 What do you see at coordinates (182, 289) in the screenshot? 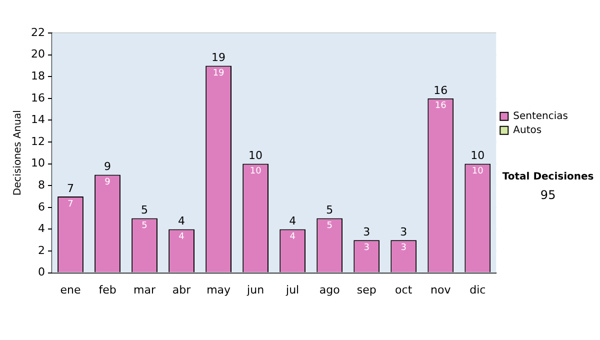
I see `x-tick-label: abr` at bounding box center [182, 289].